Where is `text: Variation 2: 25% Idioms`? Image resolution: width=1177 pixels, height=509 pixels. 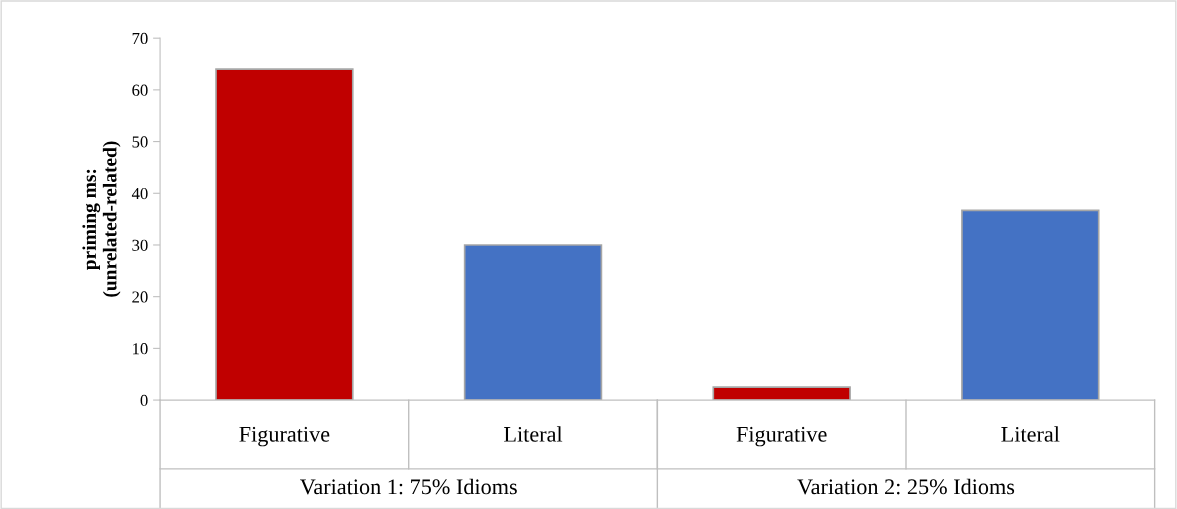
text: Variation 2: 25% Idioms is located at coordinates (906, 486).